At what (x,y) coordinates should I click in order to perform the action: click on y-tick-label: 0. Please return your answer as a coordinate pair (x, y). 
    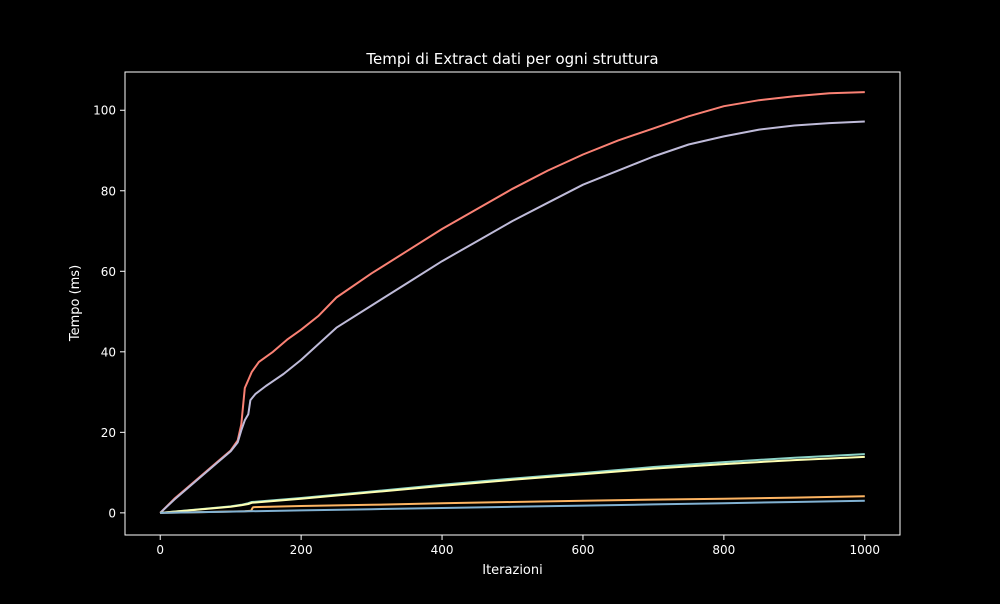
    Looking at the image, I should click on (112, 513).